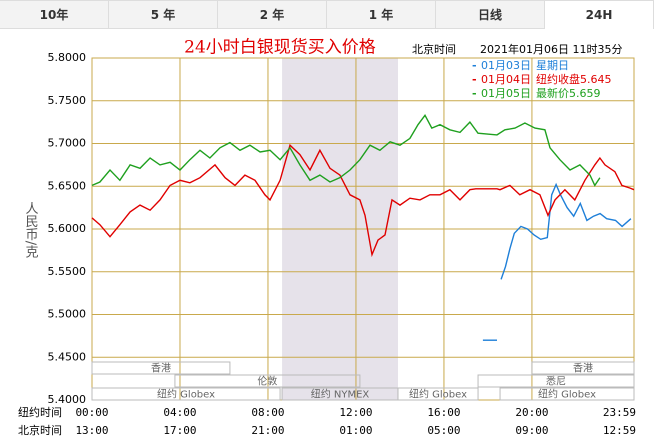 The width and height of the screenshot is (654, 441). I want to click on x-row-name: 北京时间, so click(40, 430).